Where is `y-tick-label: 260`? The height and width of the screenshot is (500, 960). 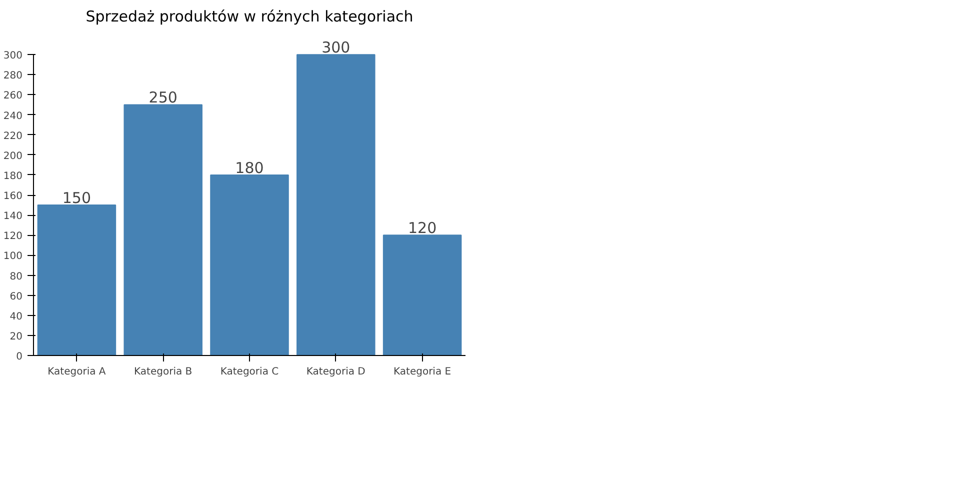
y-tick-label: 260 is located at coordinates (13, 96).